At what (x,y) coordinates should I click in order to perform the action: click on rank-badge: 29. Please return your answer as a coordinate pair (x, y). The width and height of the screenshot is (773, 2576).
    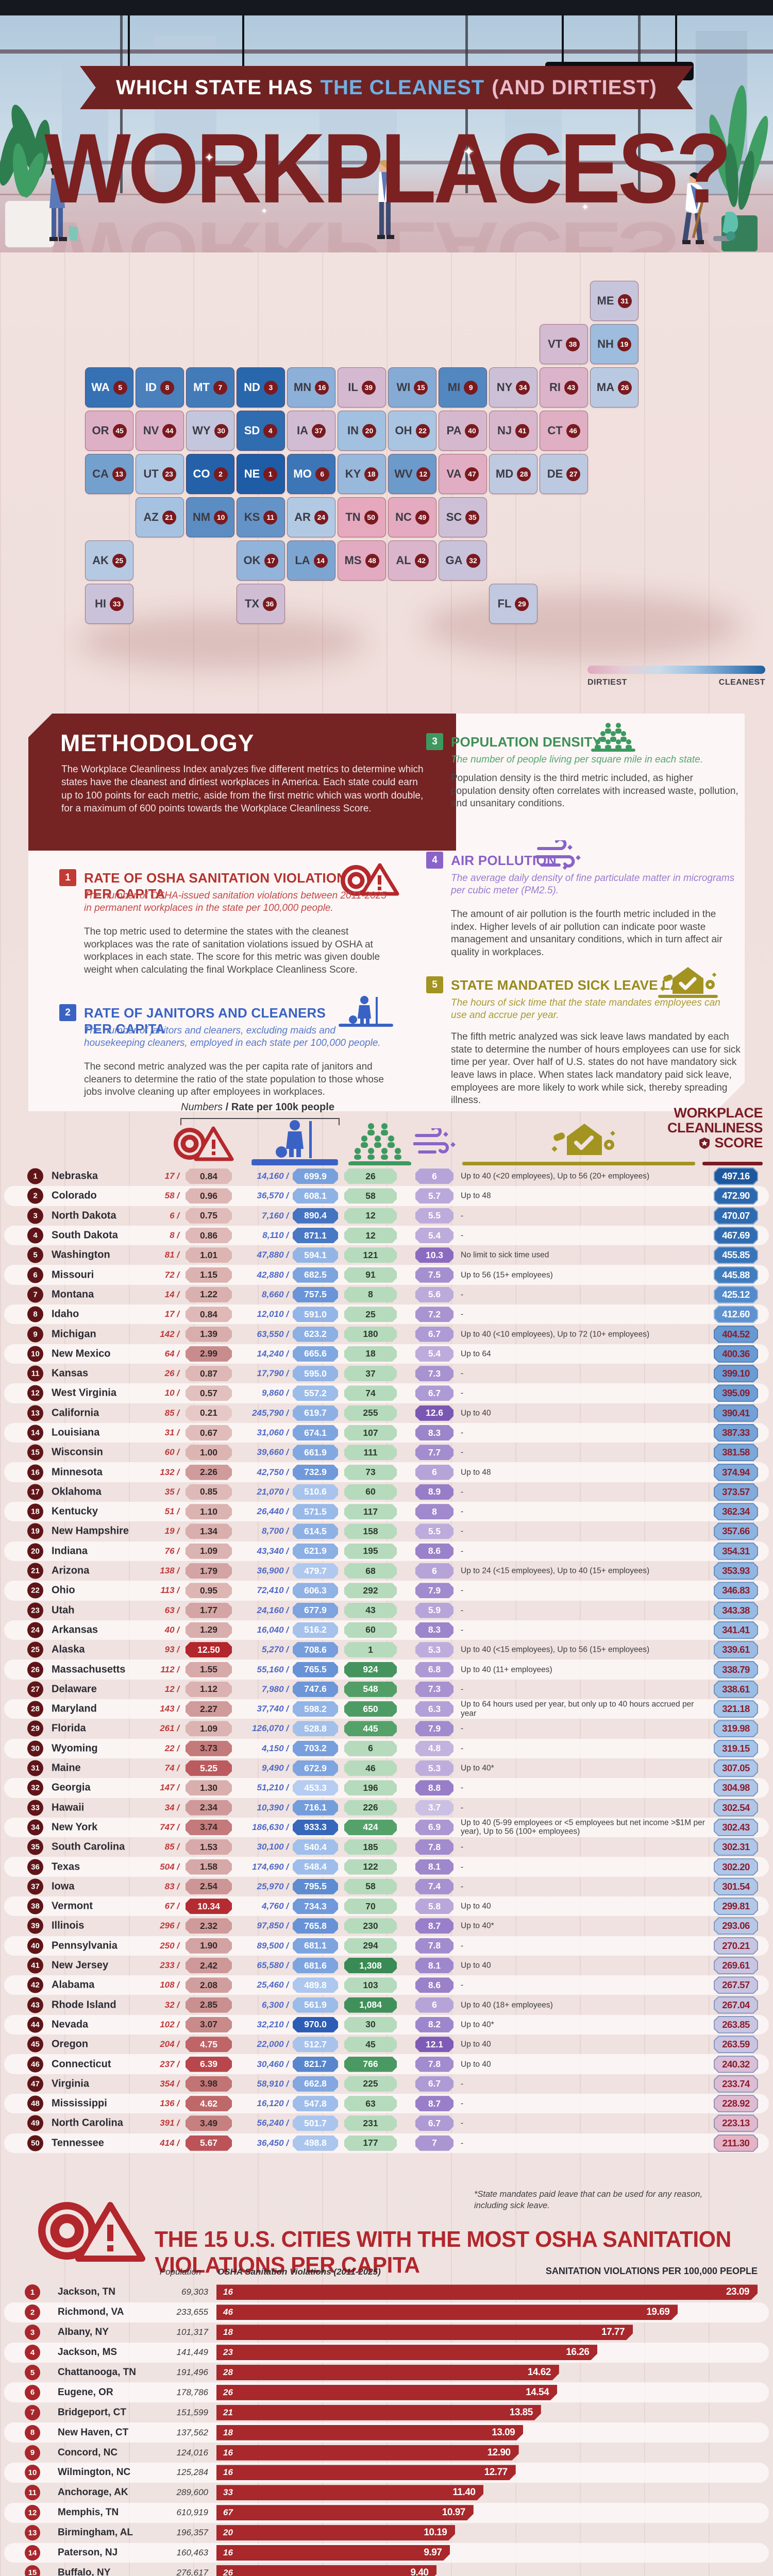
    Looking at the image, I should click on (35, 1728).